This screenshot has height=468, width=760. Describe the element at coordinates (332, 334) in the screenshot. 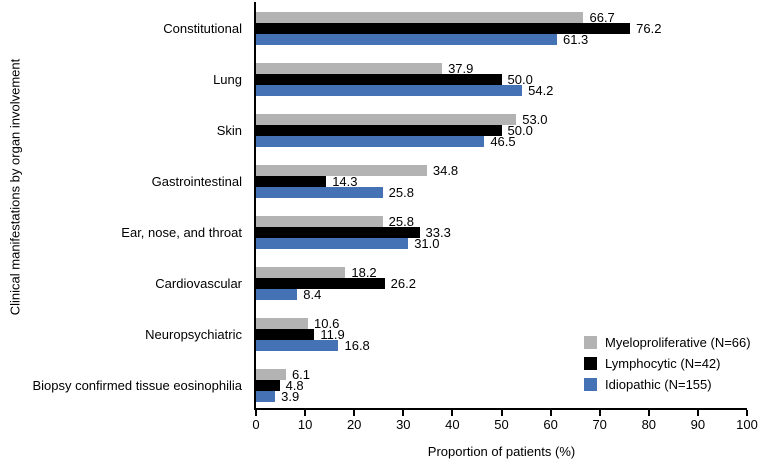

I see `bar-value-label: 11.9` at that location.